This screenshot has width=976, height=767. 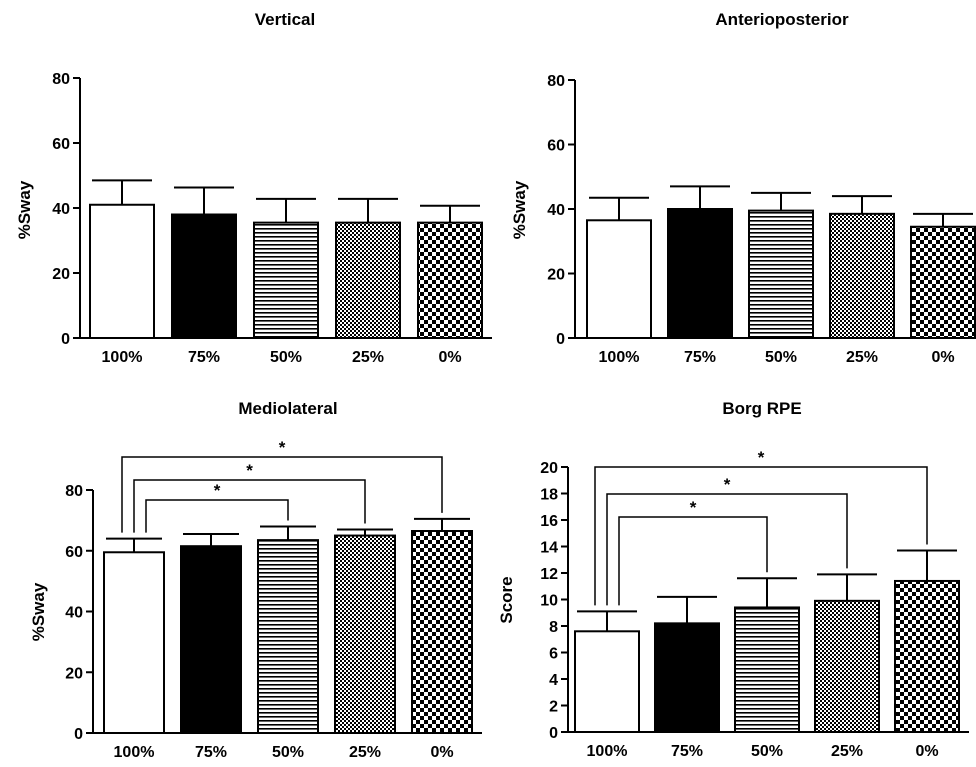 I want to click on y-tick-label: 12, so click(x=549, y=574).